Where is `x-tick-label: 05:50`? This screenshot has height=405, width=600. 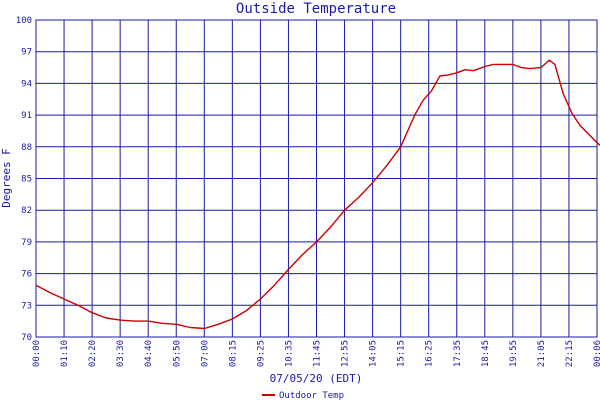 x-tick-label: 05:50 is located at coordinates (177, 353).